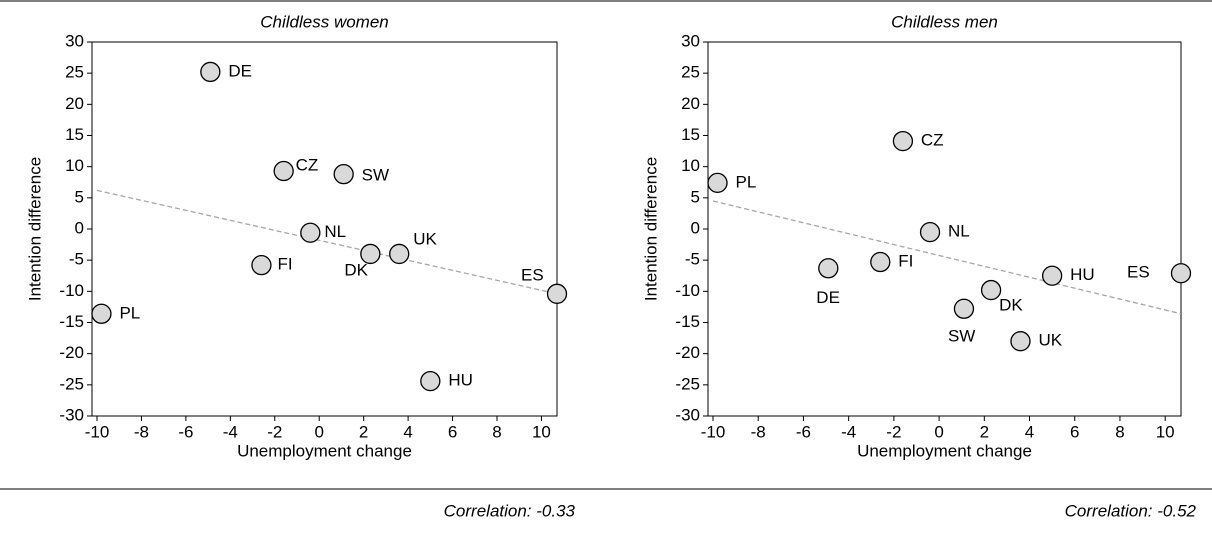 The image size is (1212, 534). Describe the element at coordinates (1131, 510) in the screenshot. I see `annotation: Correlation: -0.52` at that location.